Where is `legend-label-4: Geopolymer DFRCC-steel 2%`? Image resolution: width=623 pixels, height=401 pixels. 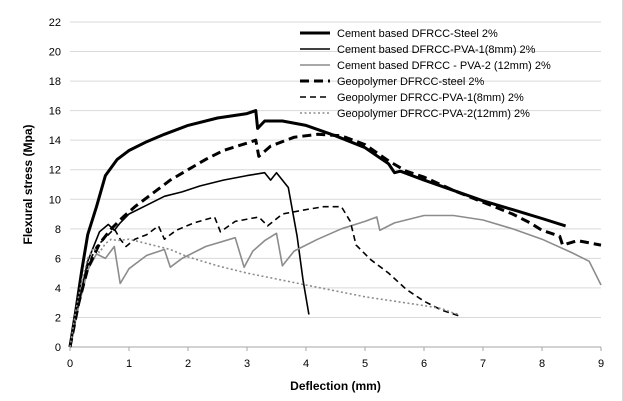
legend-label-4: Geopolymer DFRCC-steel 2% is located at coordinates (411, 82).